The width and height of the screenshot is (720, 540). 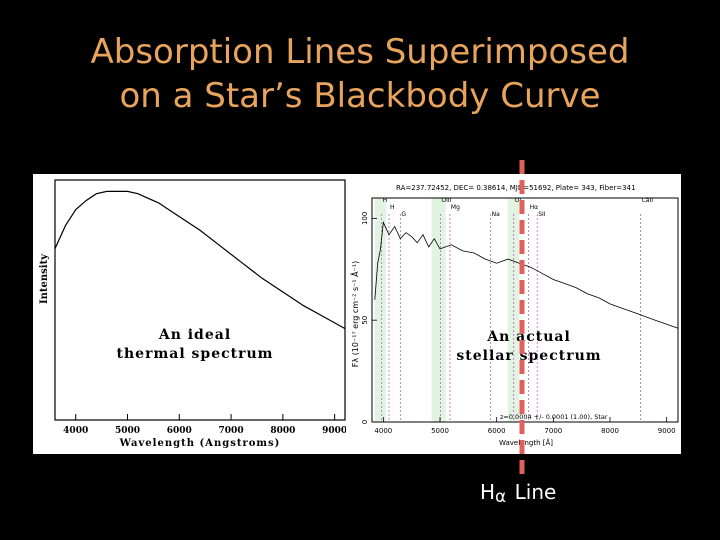 I want to click on y-tick-label: 100, so click(x=365, y=218).